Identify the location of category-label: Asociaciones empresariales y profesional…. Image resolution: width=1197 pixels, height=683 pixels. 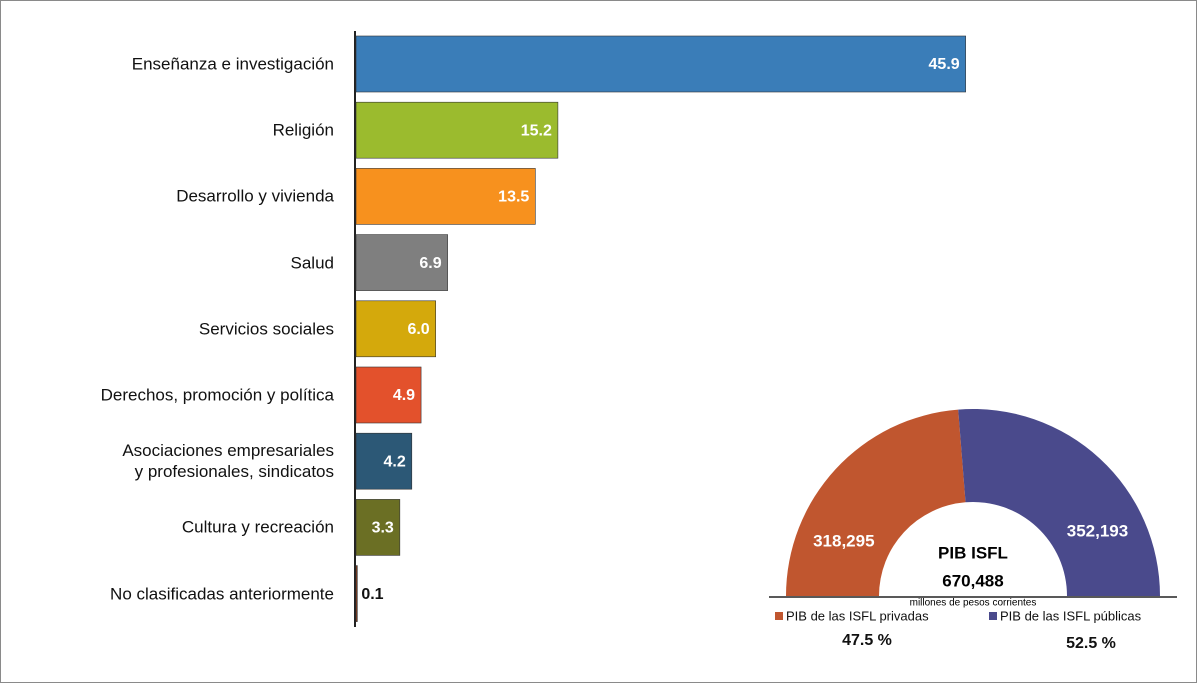
(228, 461).